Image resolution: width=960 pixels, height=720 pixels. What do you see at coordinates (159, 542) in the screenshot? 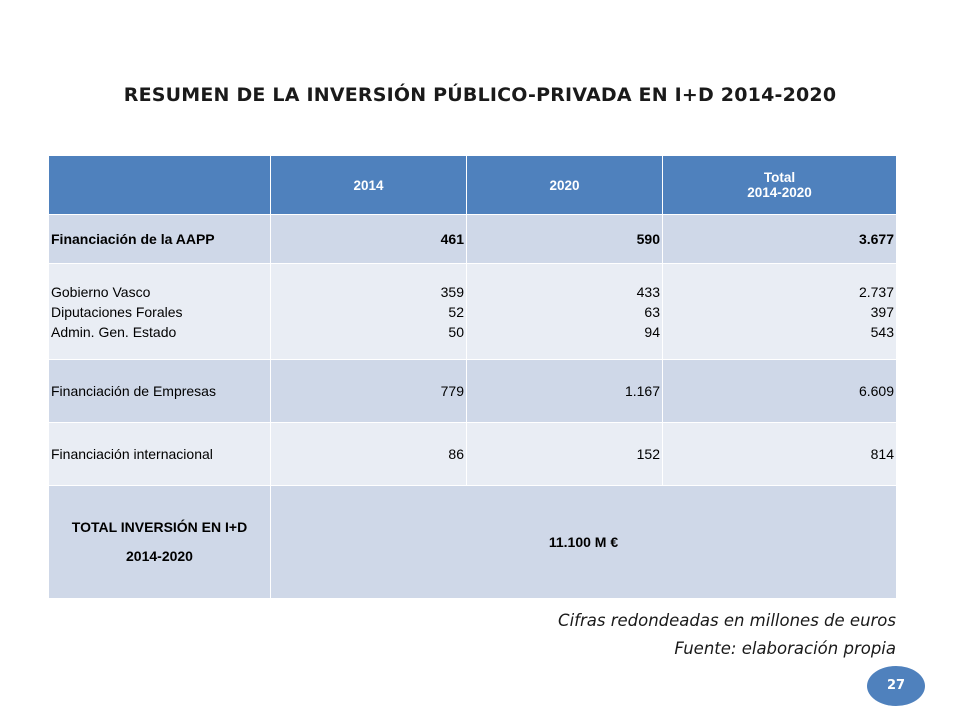
I see `total-label-cell: TOTAL INVERSIÓN EN I+D 2014-2020` at bounding box center [159, 542].